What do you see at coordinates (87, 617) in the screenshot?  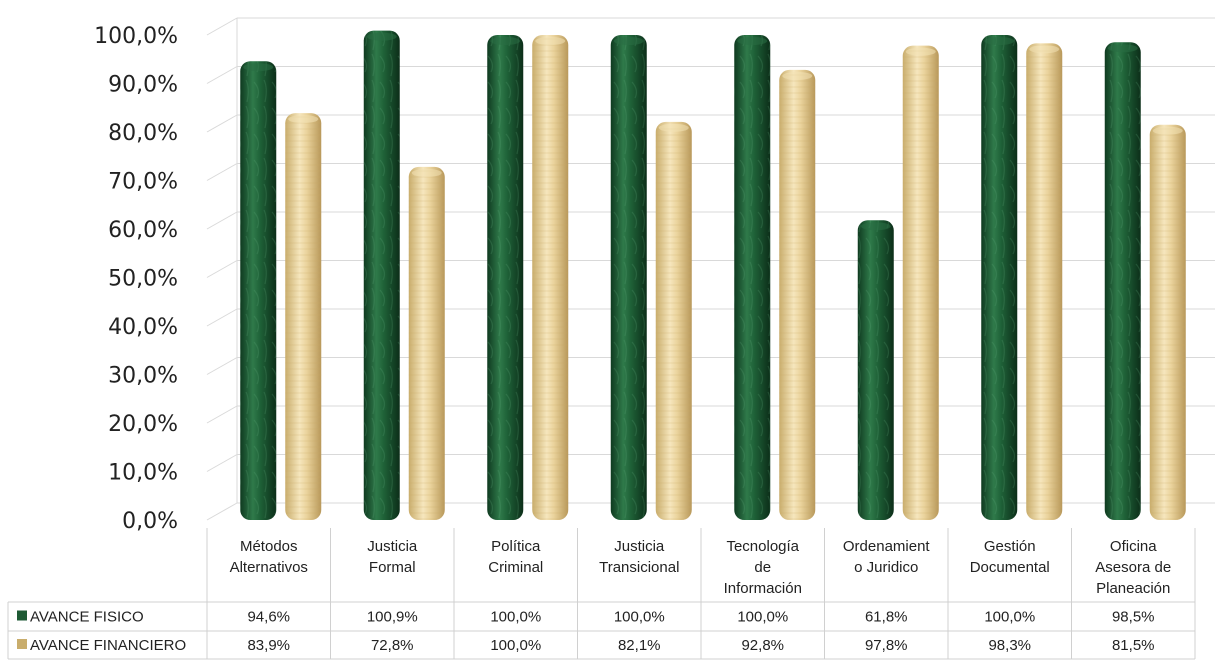 I see `legend-label: AVANCE FISICO` at bounding box center [87, 617].